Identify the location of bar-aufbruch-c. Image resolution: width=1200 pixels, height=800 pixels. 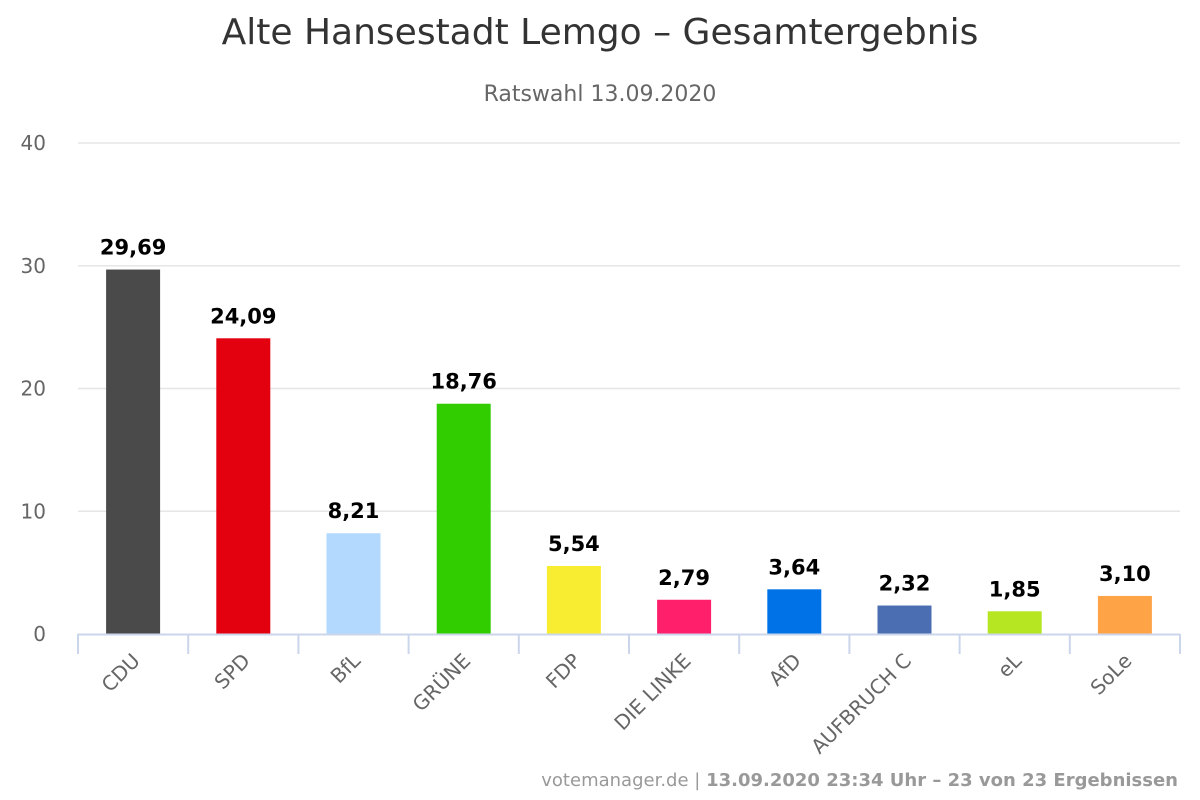
(904, 619).